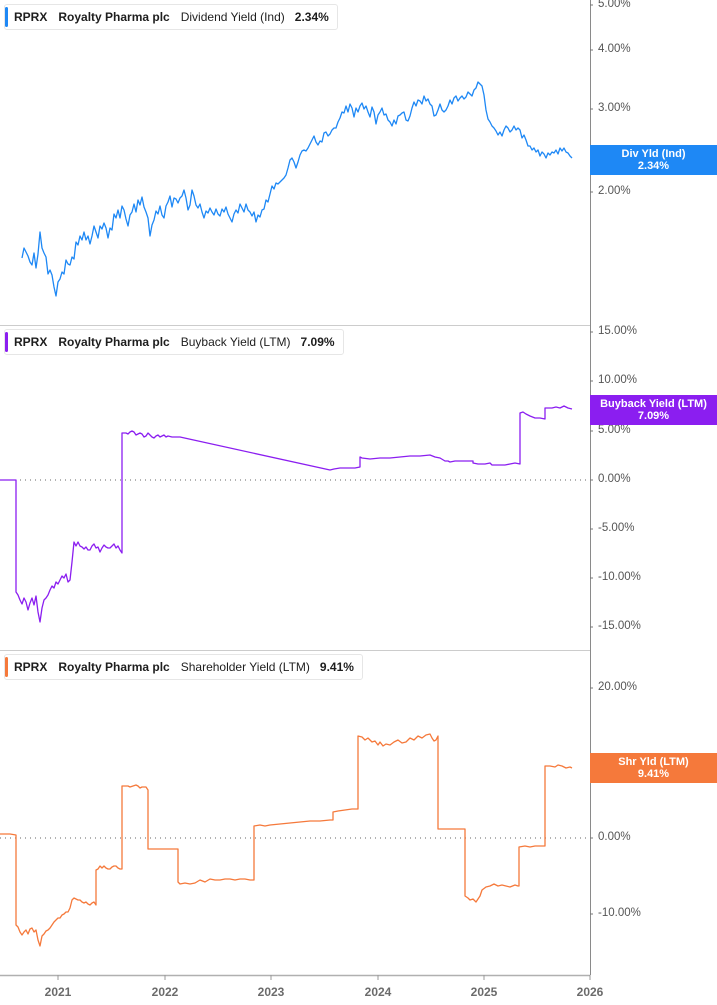  Describe the element at coordinates (619, 626) in the screenshot. I see `y-tick-label: -15.00%` at that location.